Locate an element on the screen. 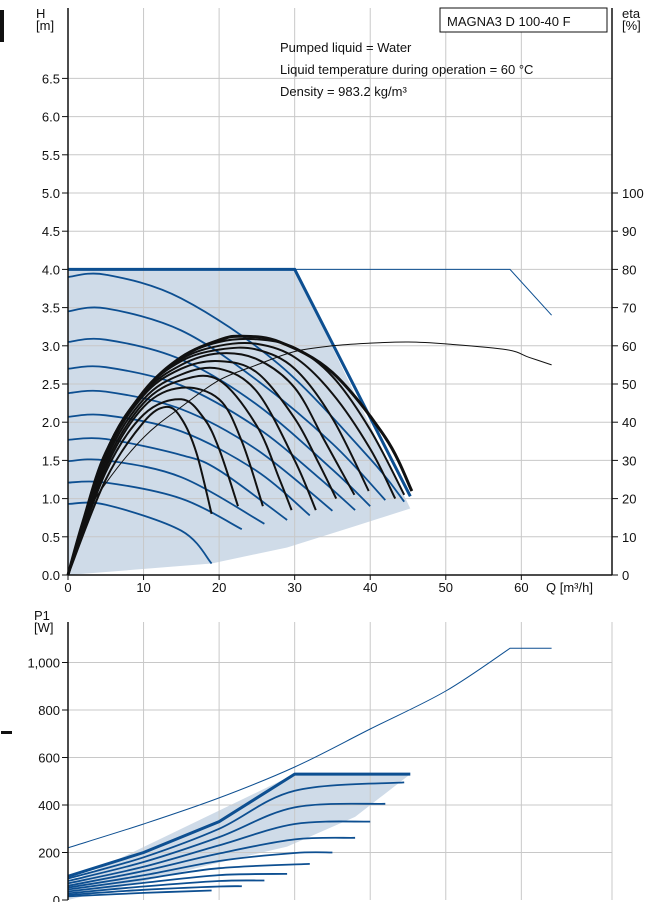 The image size is (660, 902). tick-label-p1-200: 200 is located at coordinates (49, 853).